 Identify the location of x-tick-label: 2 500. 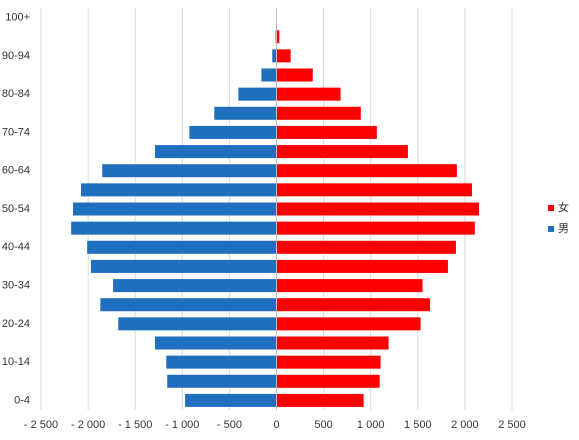
(512, 425).